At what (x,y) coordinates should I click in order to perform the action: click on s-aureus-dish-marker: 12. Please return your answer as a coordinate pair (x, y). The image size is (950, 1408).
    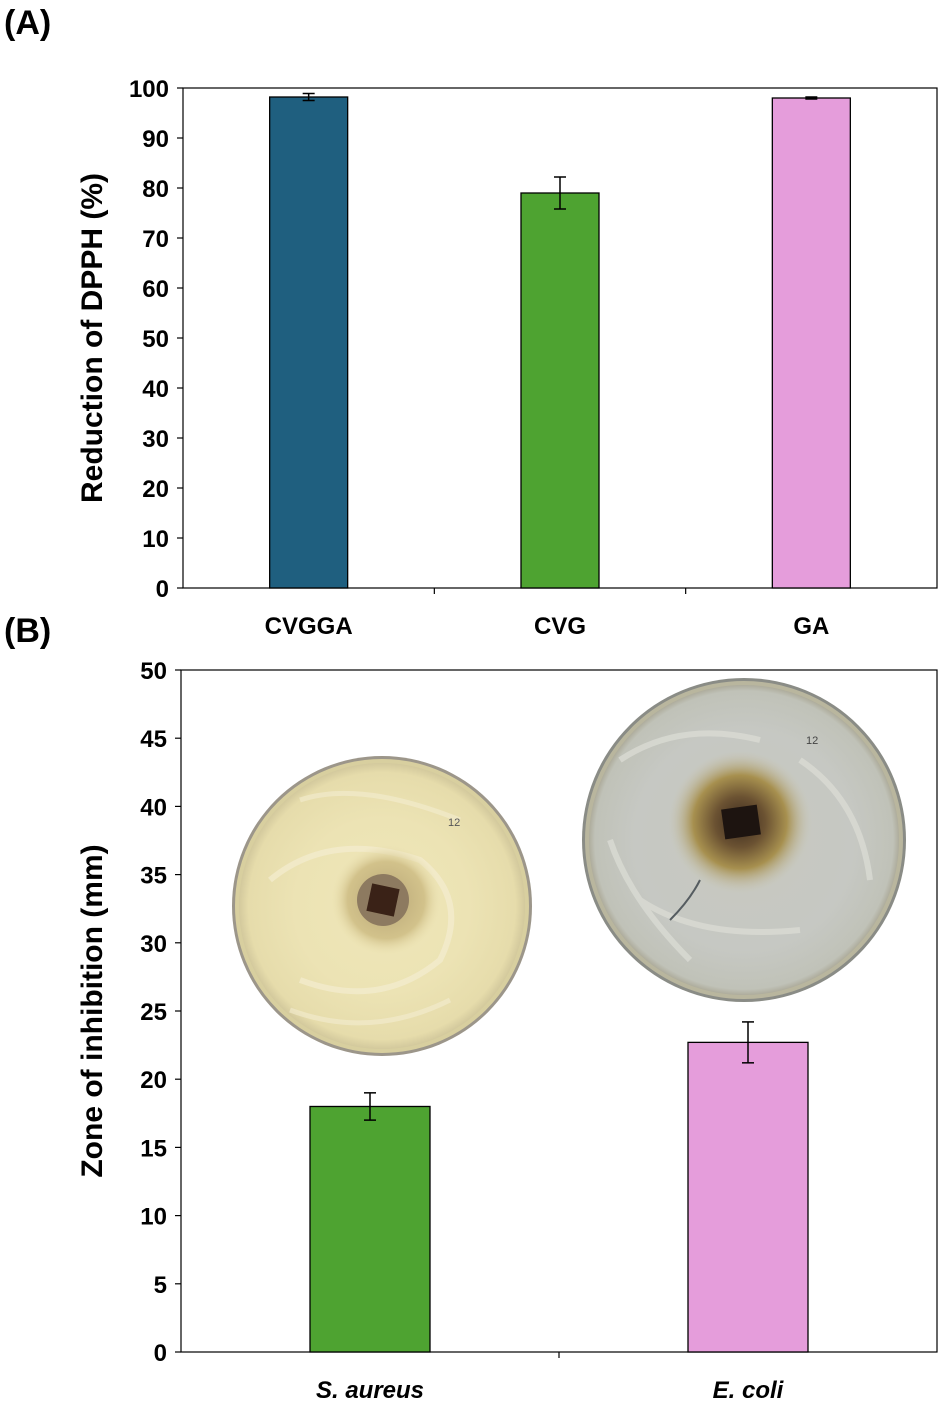
    Looking at the image, I should click on (454, 823).